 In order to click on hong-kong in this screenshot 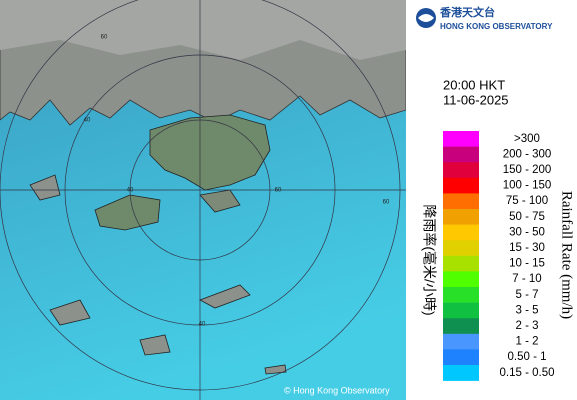, I will do `click(210, 152)`.